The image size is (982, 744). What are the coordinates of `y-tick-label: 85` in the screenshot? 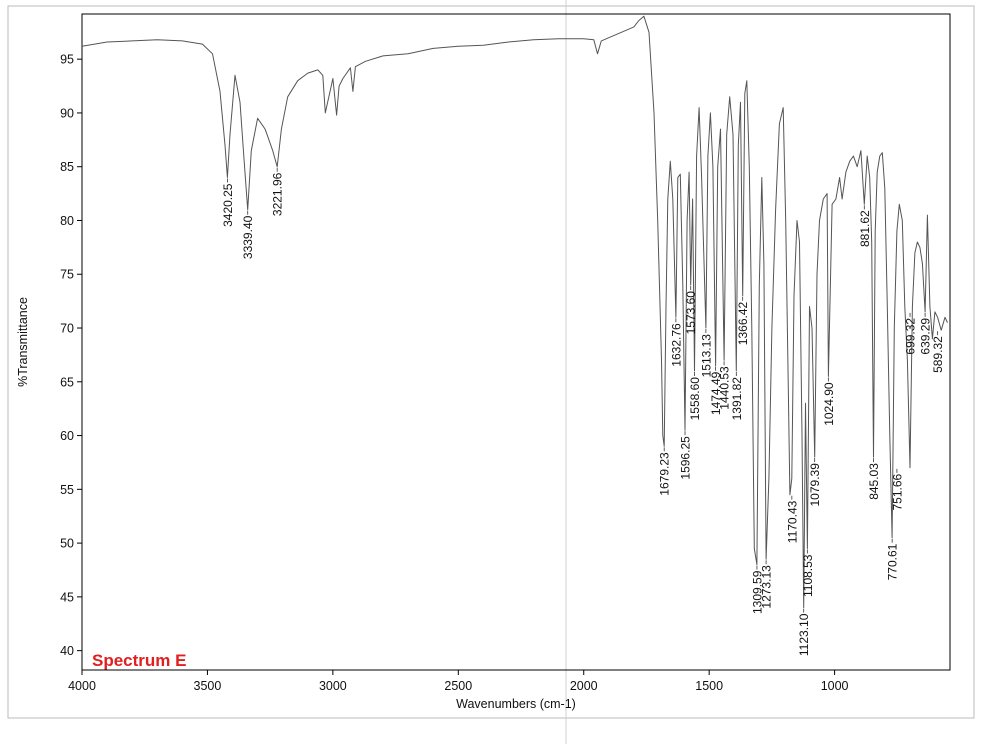 It's located at (67, 167).